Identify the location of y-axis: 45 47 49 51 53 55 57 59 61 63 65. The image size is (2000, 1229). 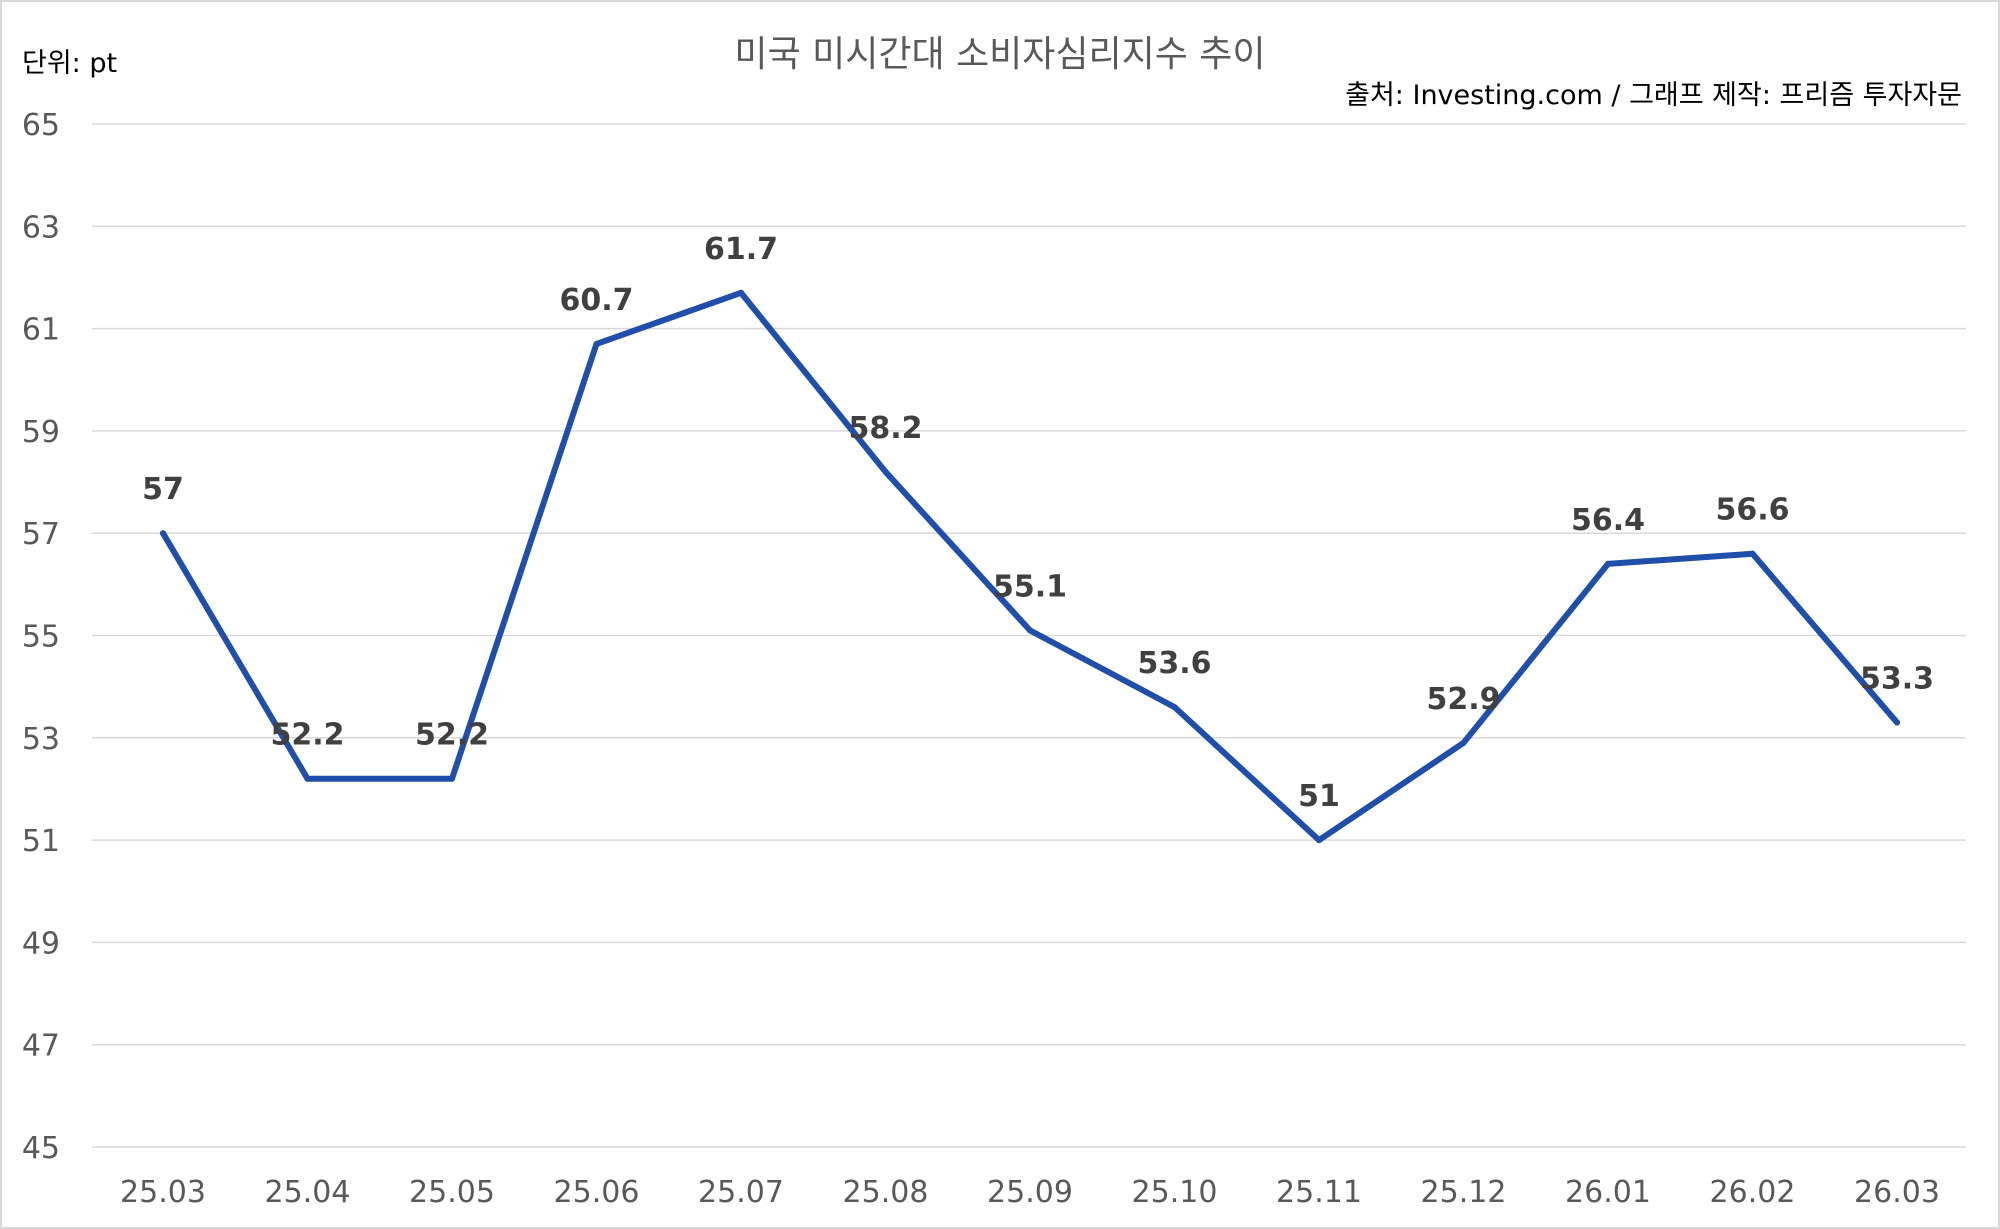
(41, 637).